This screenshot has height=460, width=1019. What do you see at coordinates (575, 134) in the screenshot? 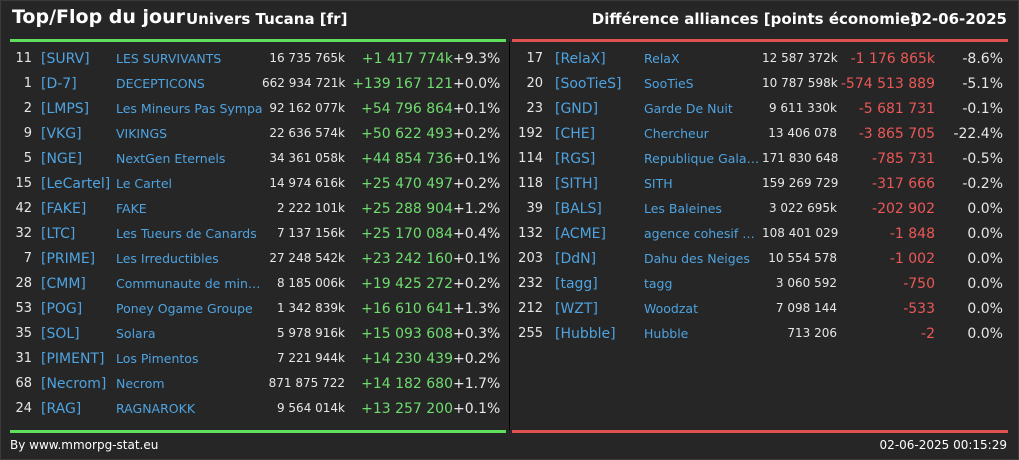
I see `alliance-tag-link: [CHE]` at bounding box center [575, 134].